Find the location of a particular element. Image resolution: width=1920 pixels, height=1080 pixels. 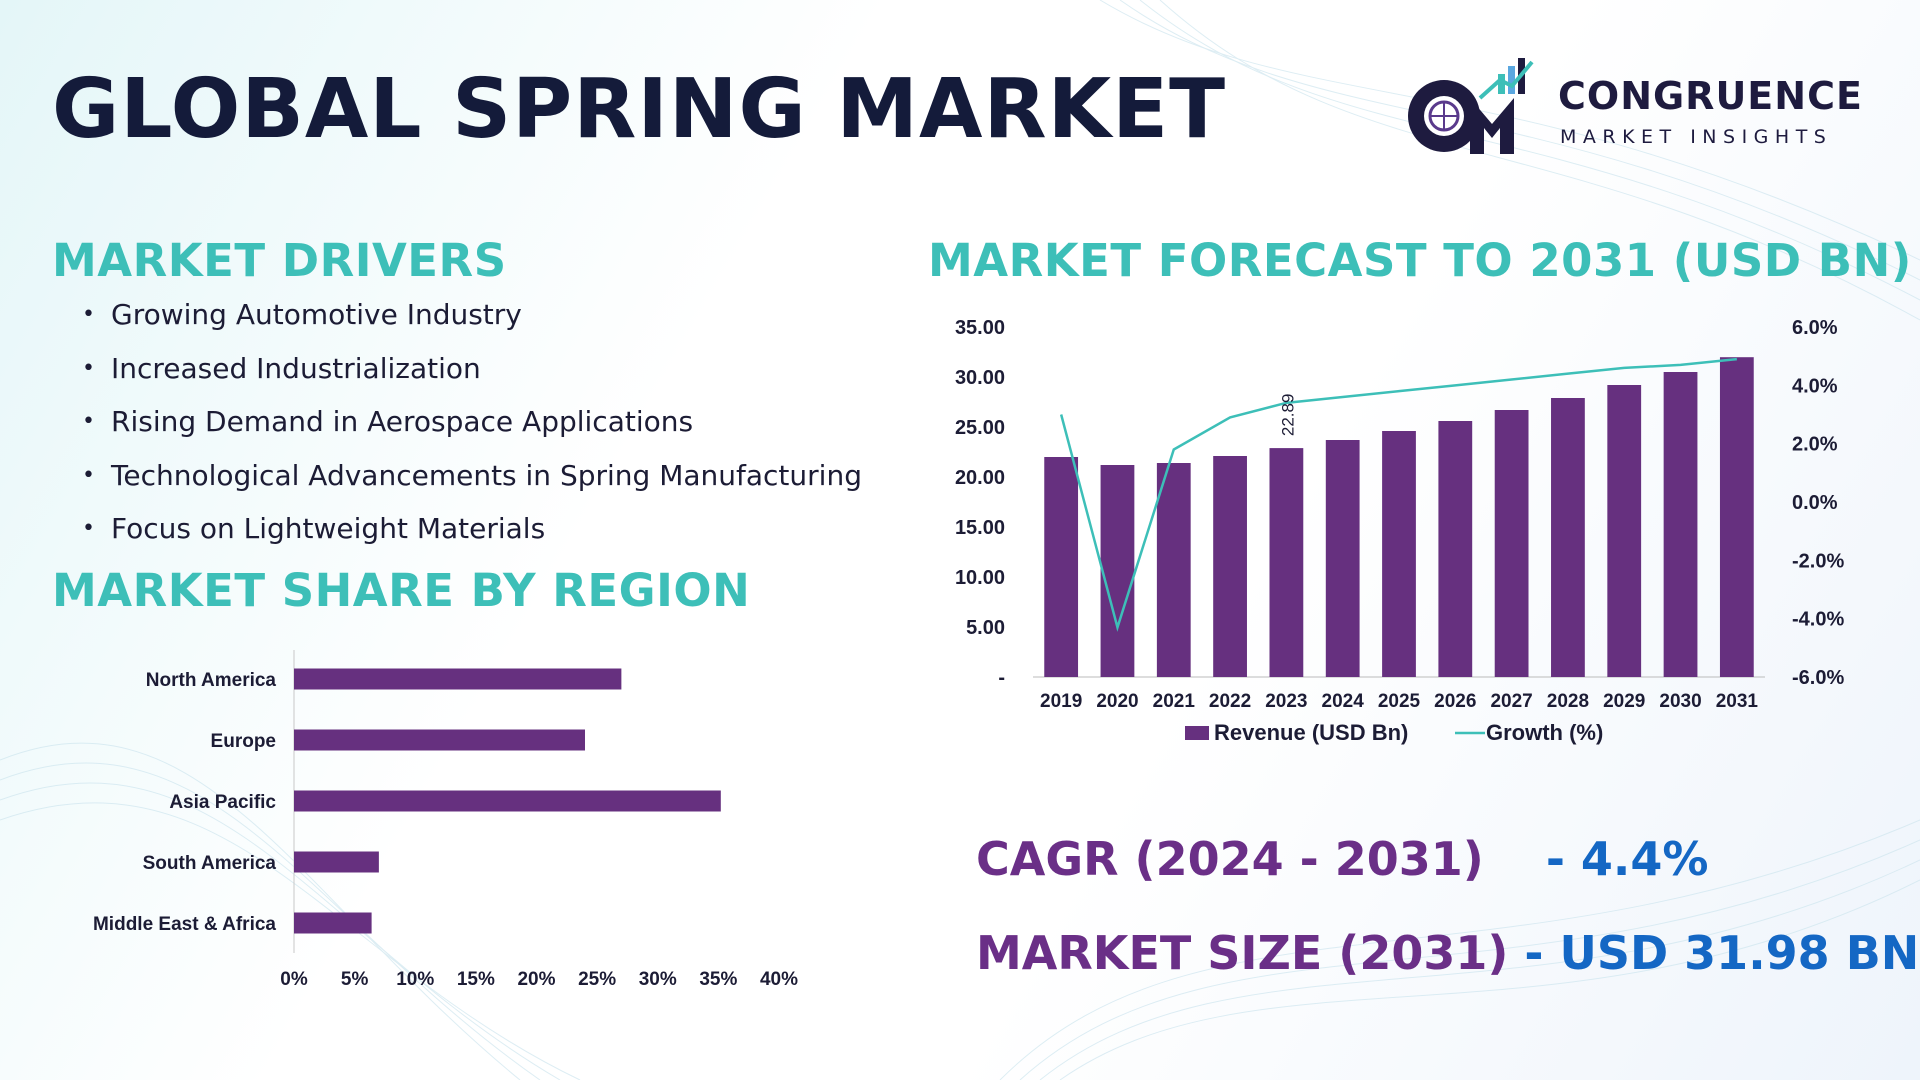

region-x-tick-label: 0% is located at coordinates (294, 979).